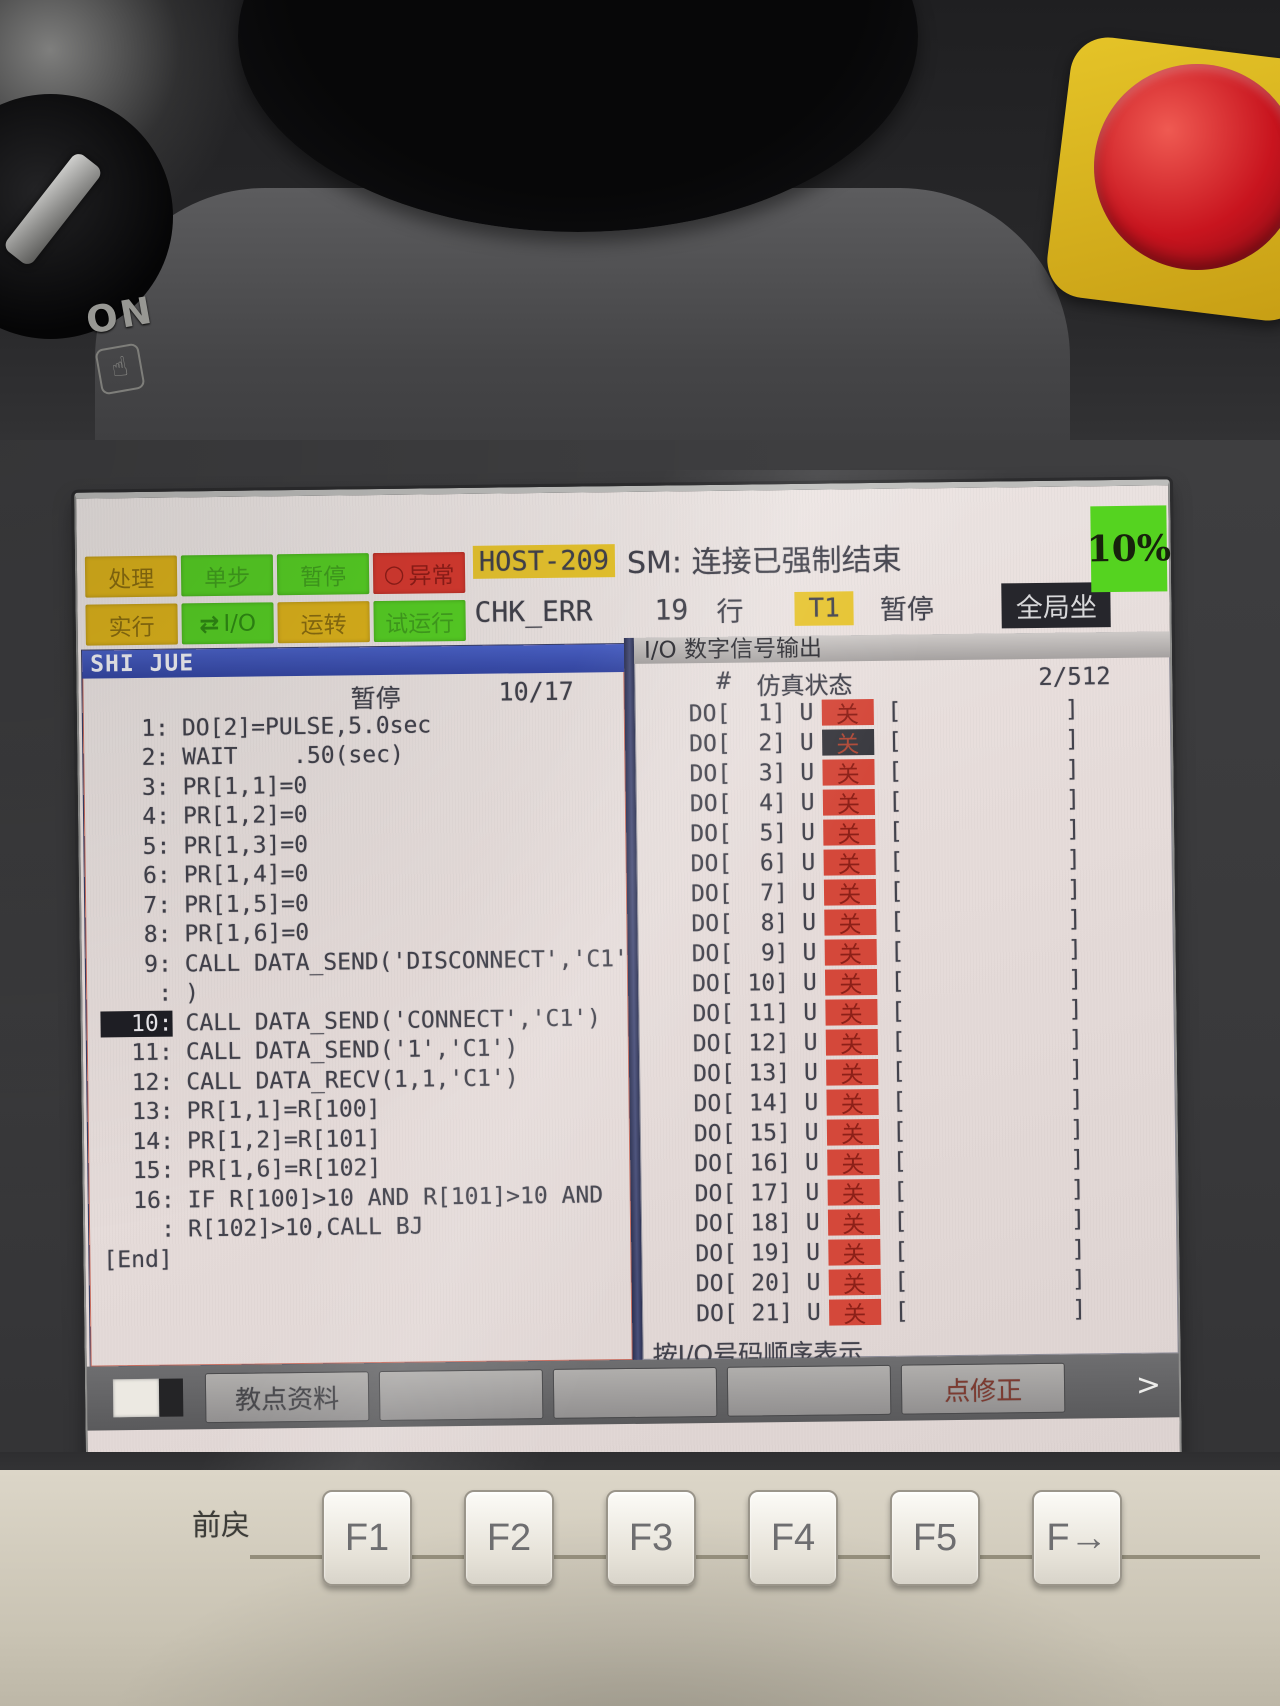 The image size is (1280, 1706). I want to click on key-f5: F5, so click(935, 1538).